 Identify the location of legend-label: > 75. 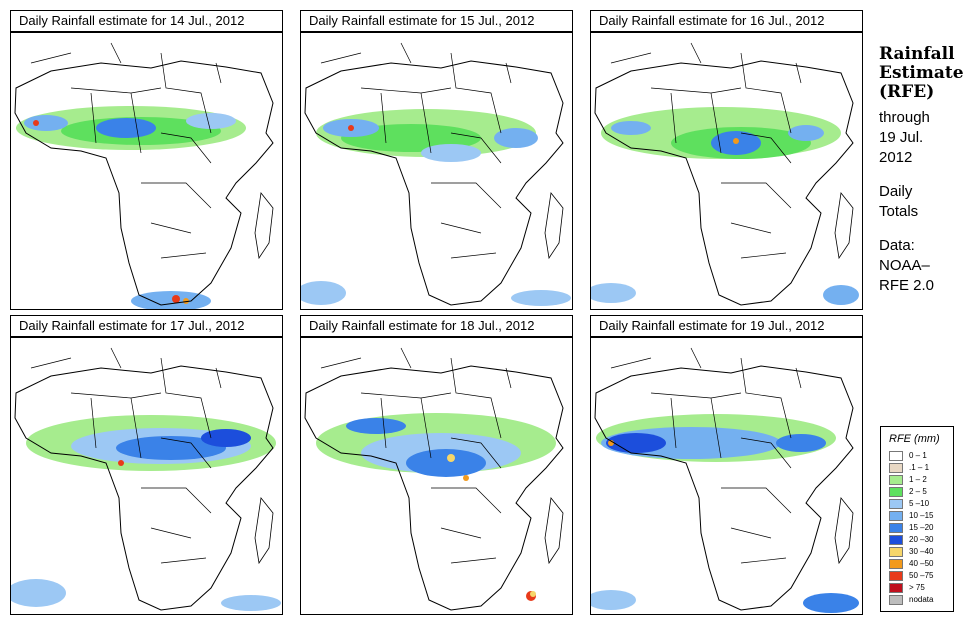
(917, 587).